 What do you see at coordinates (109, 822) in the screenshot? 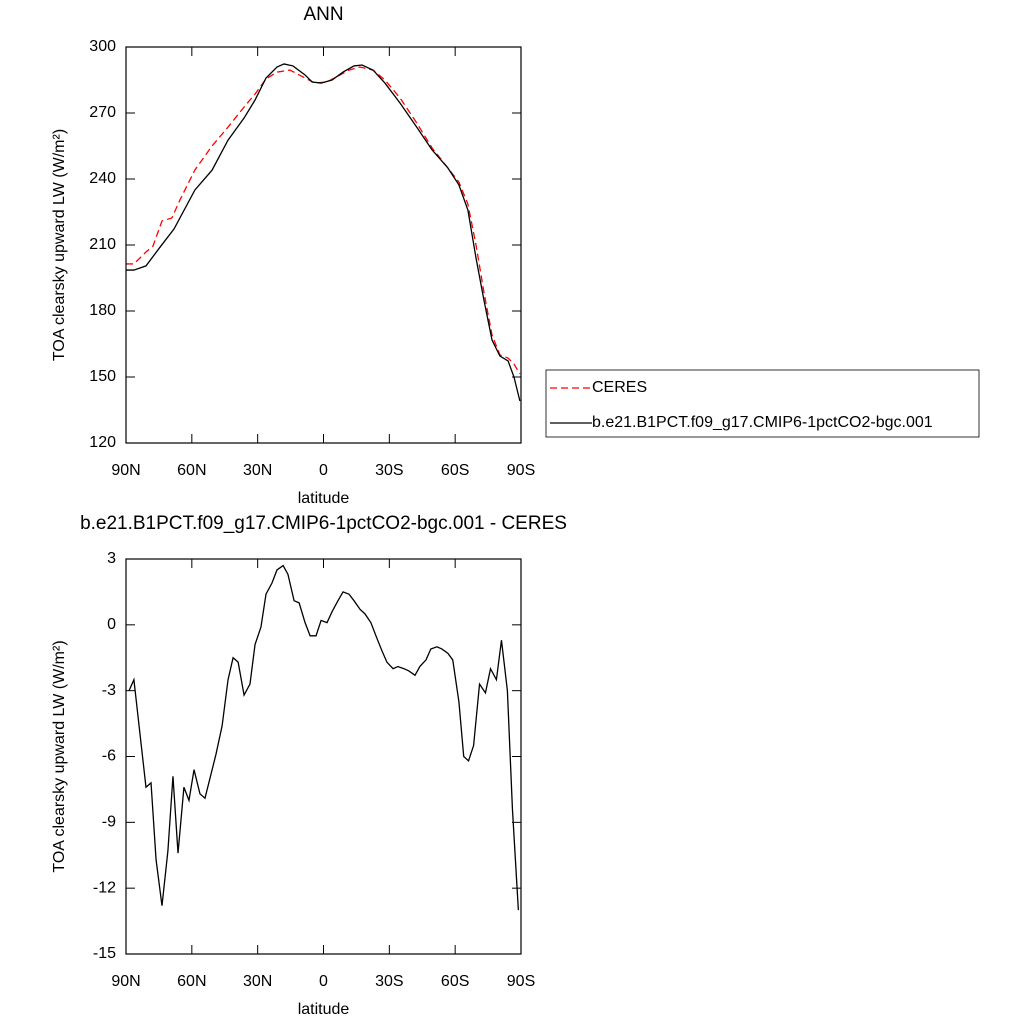
I see `y-tick-label: -9` at bounding box center [109, 822].